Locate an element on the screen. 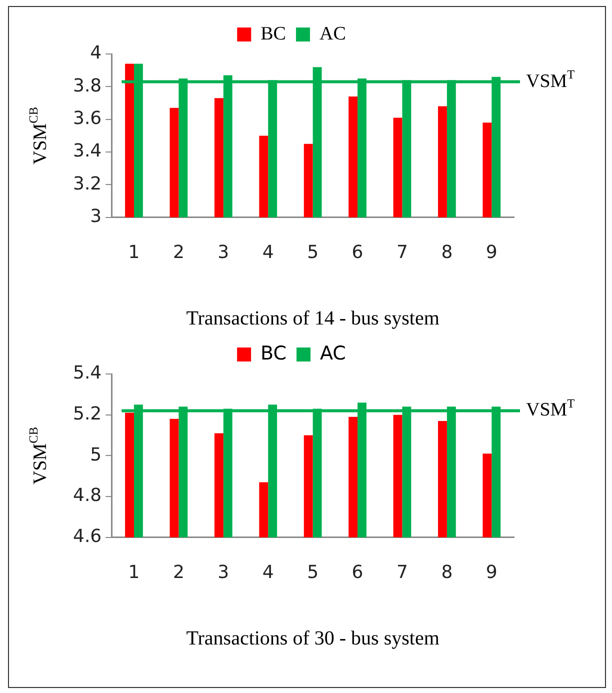  y-tick-label: 3.2 is located at coordinates (87, 183).